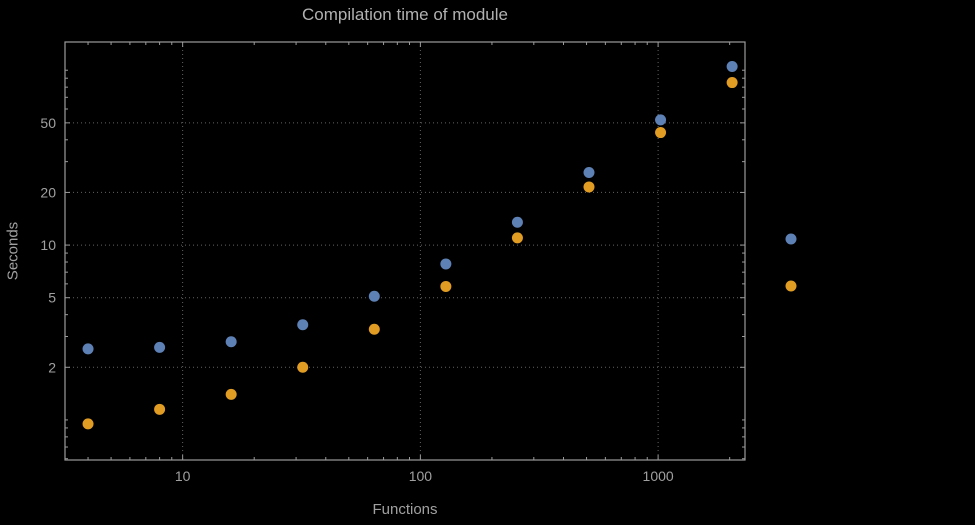 The image size is (975, 525). I want to click on point-orange-x32, so click(303, 367).